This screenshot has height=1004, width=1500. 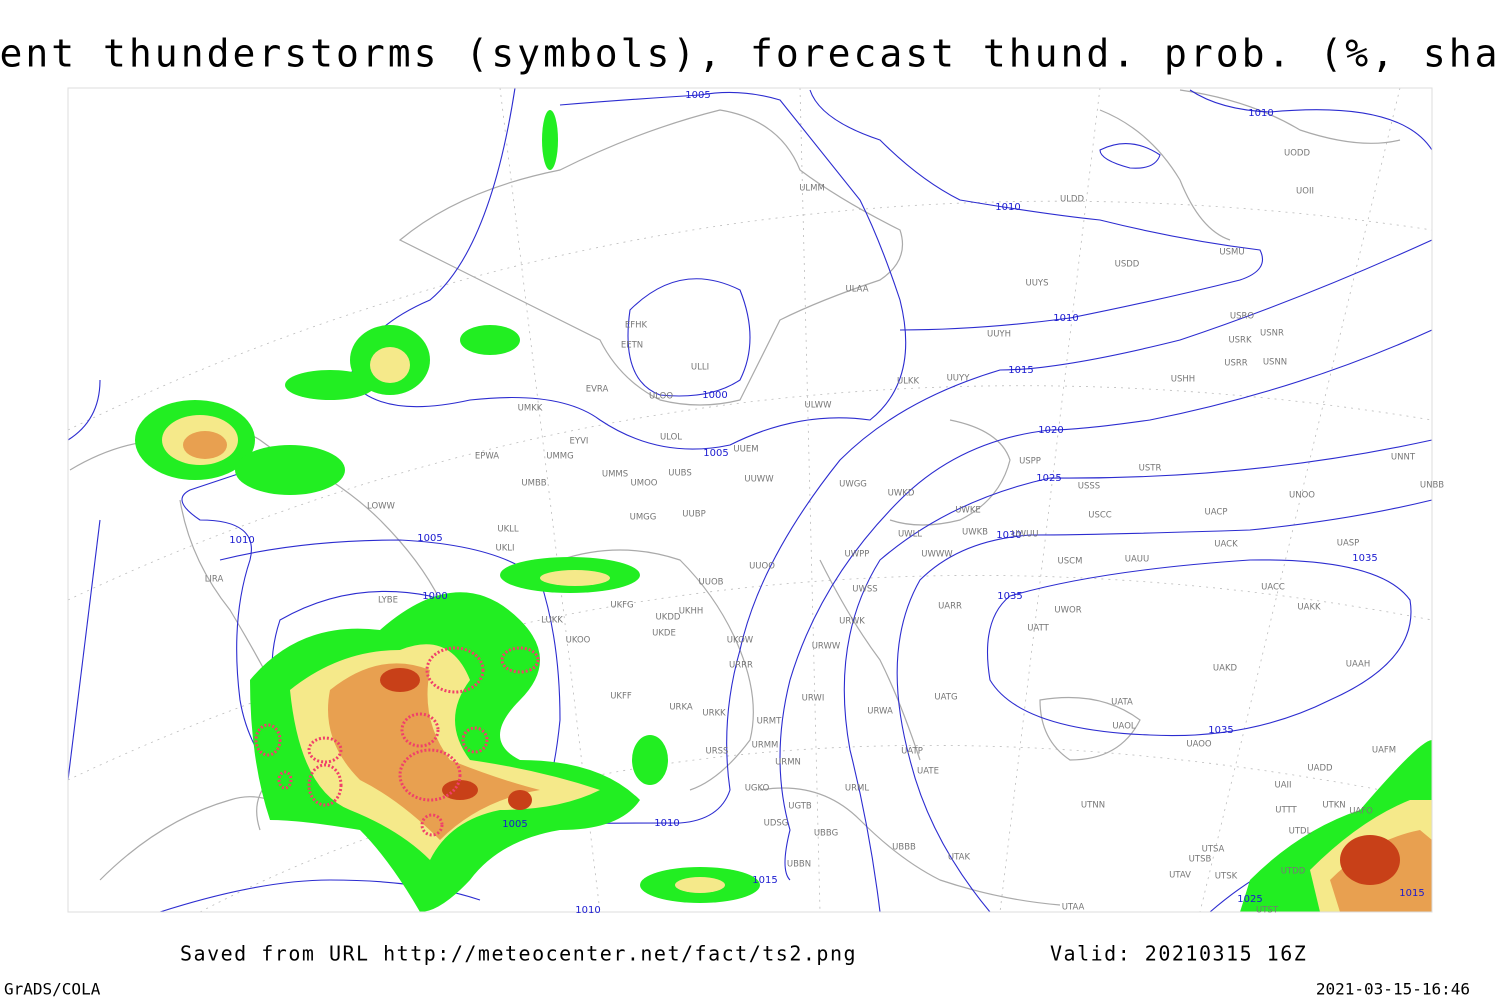 I want to click on isobar-label: 1030, so click(x=1008, y=535).